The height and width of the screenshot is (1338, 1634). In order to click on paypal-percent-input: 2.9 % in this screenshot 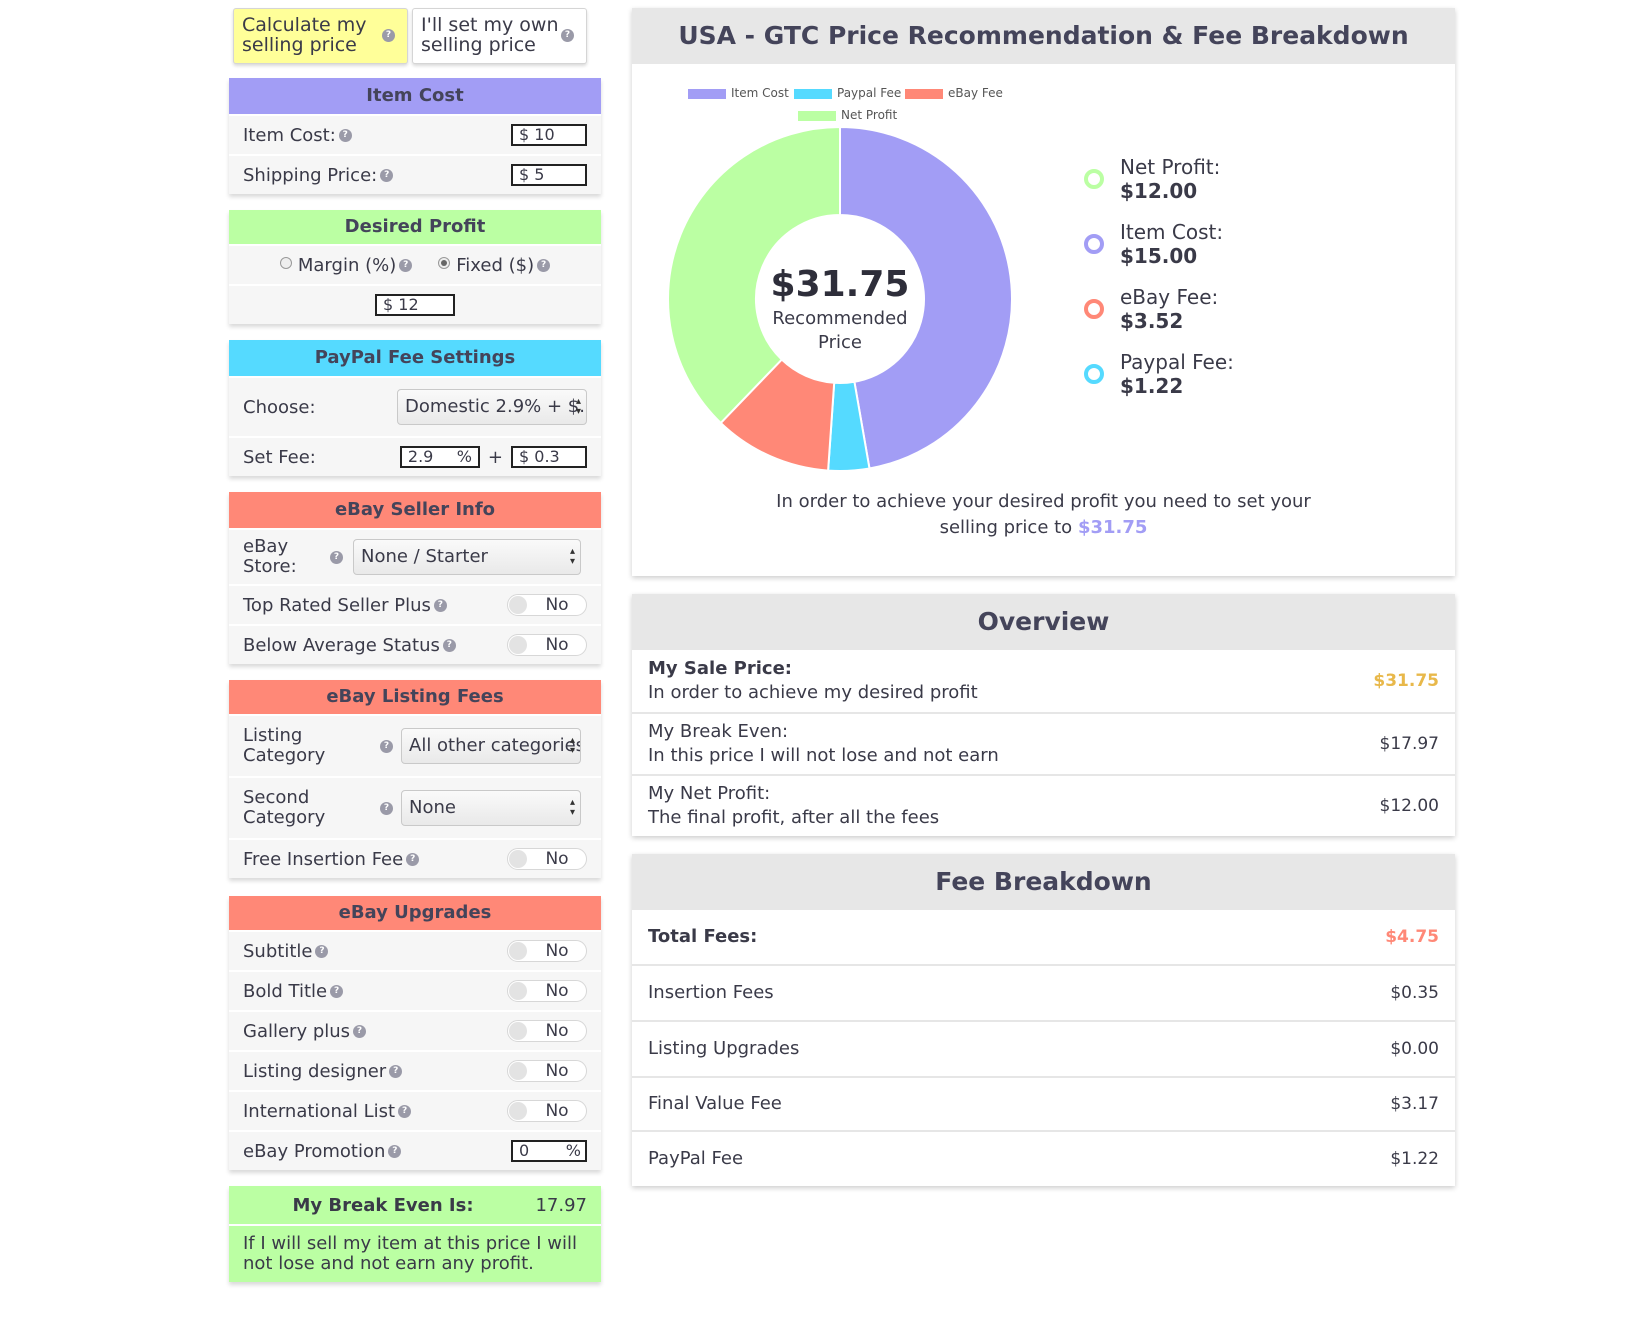, I will do `click(439, 457)`.